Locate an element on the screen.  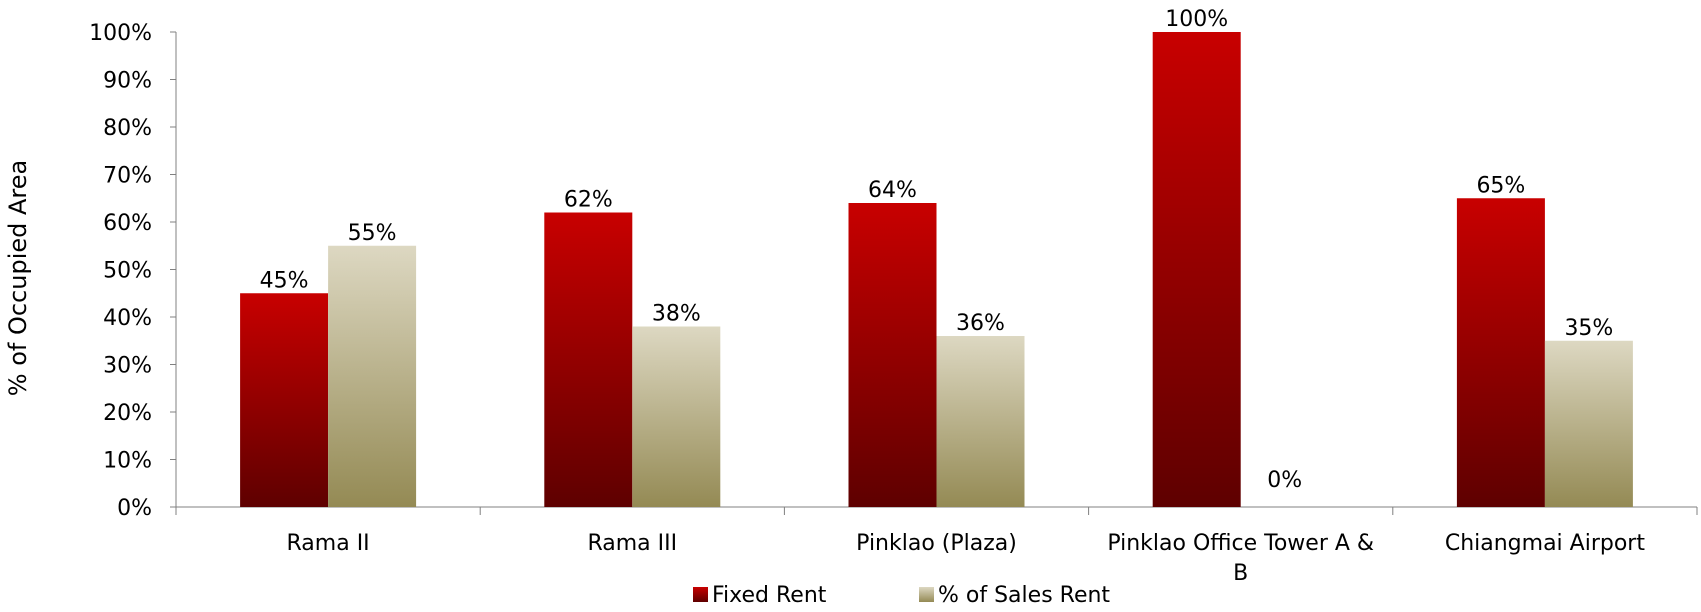
data-label-sales-rent: 38% is located at coordinates (676, 314).